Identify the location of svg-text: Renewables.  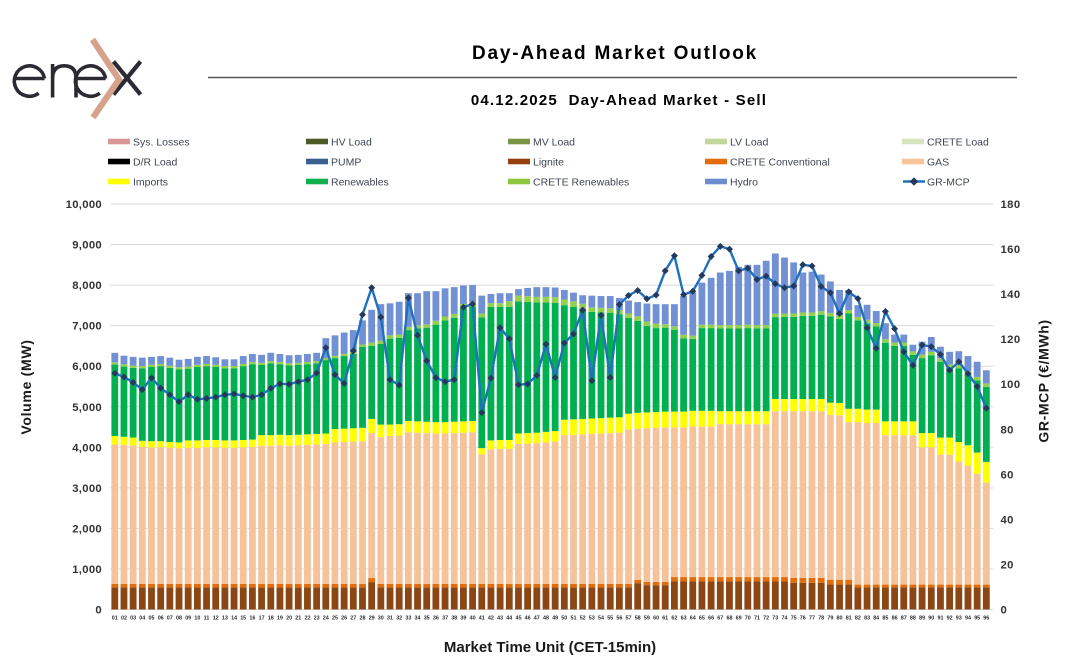
(360, 182).